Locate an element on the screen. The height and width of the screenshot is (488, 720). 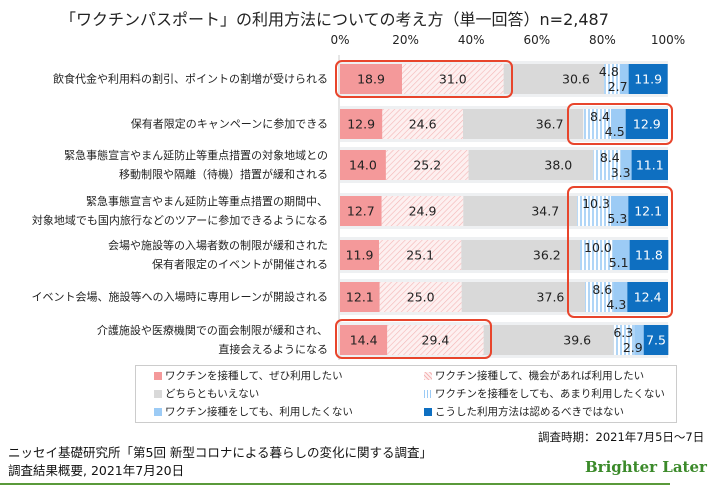
legend-label: ワクチンを接種をしても、あまり利用したくない is located at coordinates (550, 394).